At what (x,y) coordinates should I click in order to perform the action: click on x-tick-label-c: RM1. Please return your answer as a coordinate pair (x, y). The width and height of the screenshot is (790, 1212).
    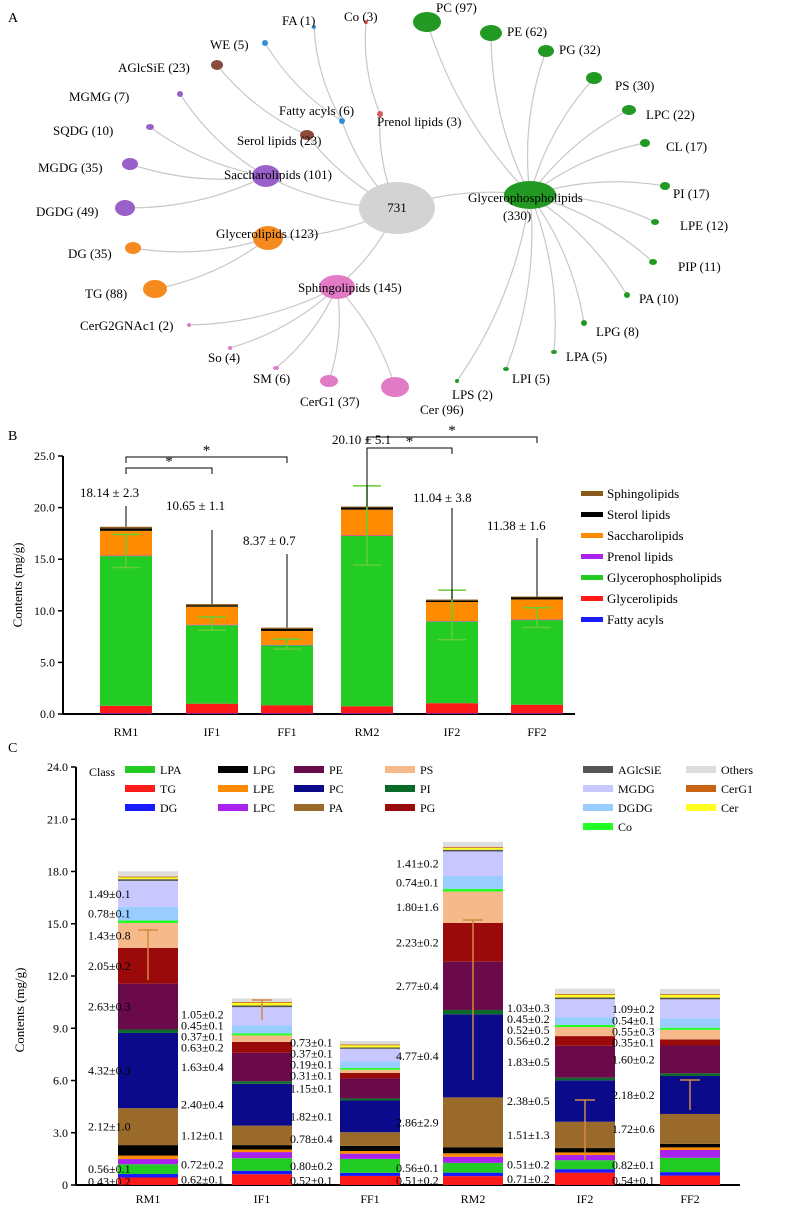
    Looking at the image, I should click on (148, 1199).